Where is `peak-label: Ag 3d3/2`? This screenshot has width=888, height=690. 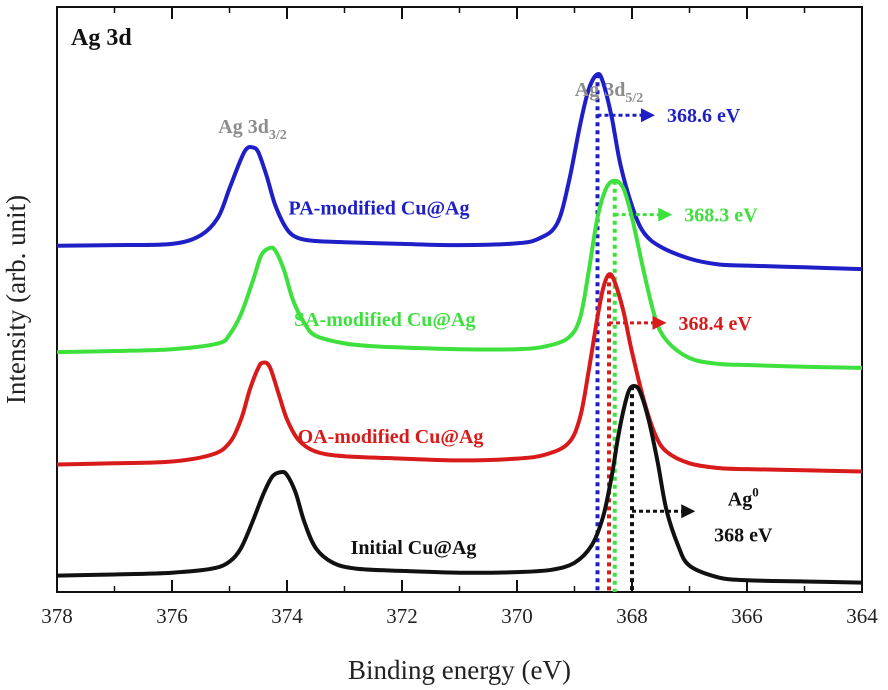 peak-label: Ag 3d3/2 is located at coordinates (252, 129).